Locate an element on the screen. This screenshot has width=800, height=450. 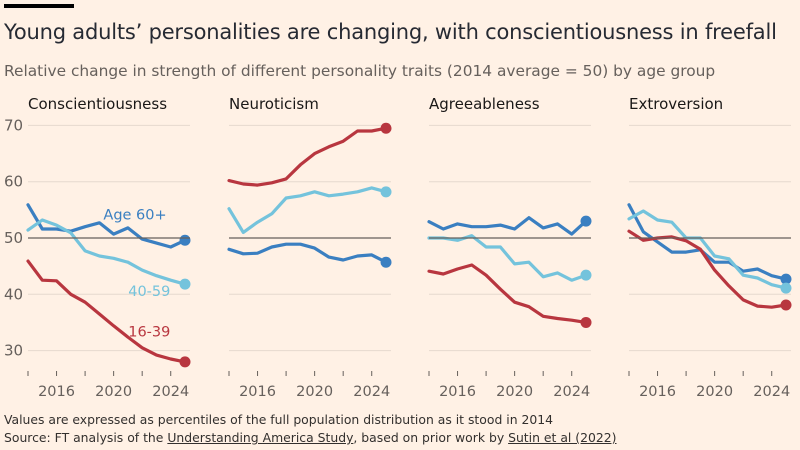
source-prefix: Source: FT analysis of the is located at coordinates (86, 437).